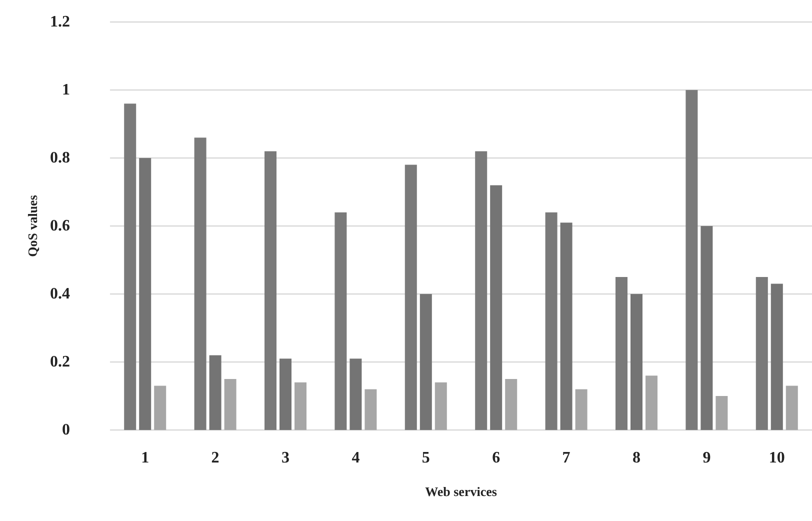 This screenshot has height=521, width=812. What do you see at coordinates (60, 158) in the screenshot?
I see `y-tick-label: 0.8` at bounding box center [60, 158].